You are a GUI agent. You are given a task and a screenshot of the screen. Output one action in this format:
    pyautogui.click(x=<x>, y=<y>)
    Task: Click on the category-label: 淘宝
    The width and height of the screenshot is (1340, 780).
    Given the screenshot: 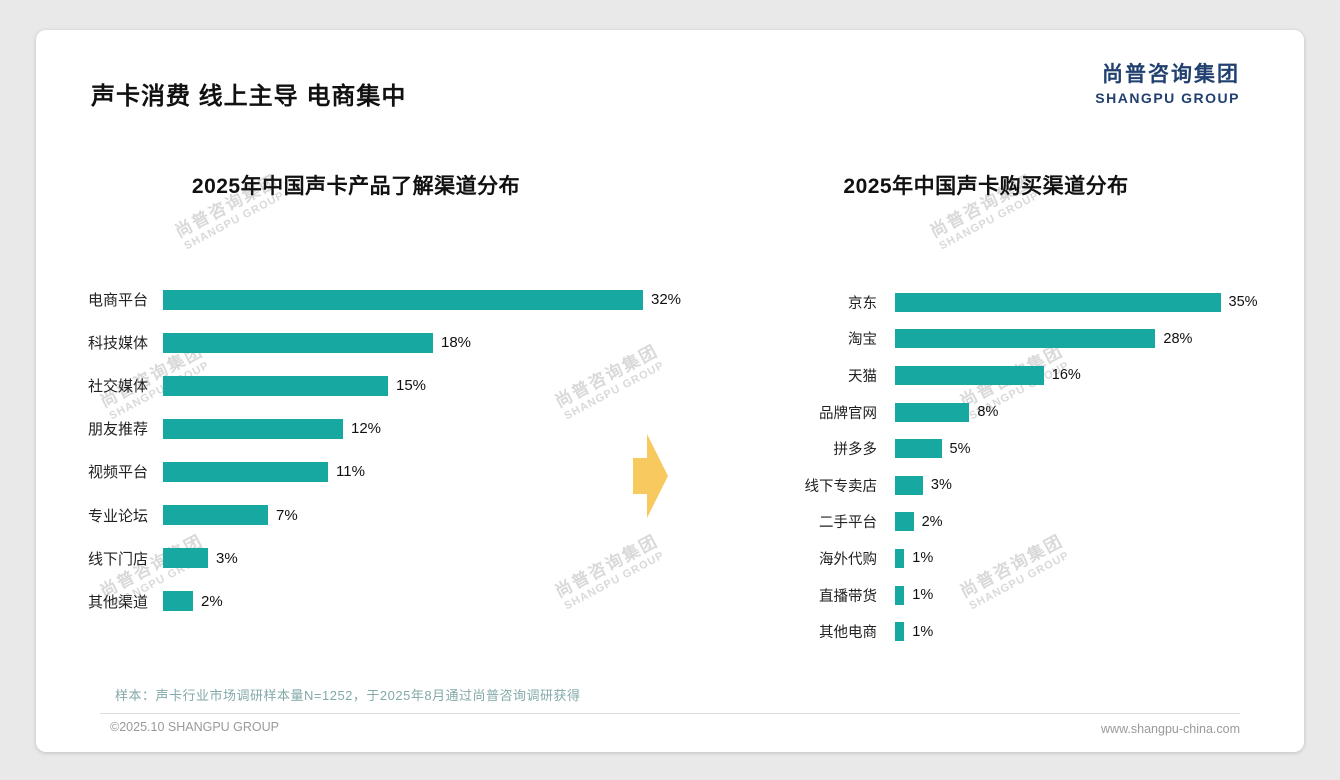 What is the action you would take?
    pyautogui.click(x=862, y=340)
    